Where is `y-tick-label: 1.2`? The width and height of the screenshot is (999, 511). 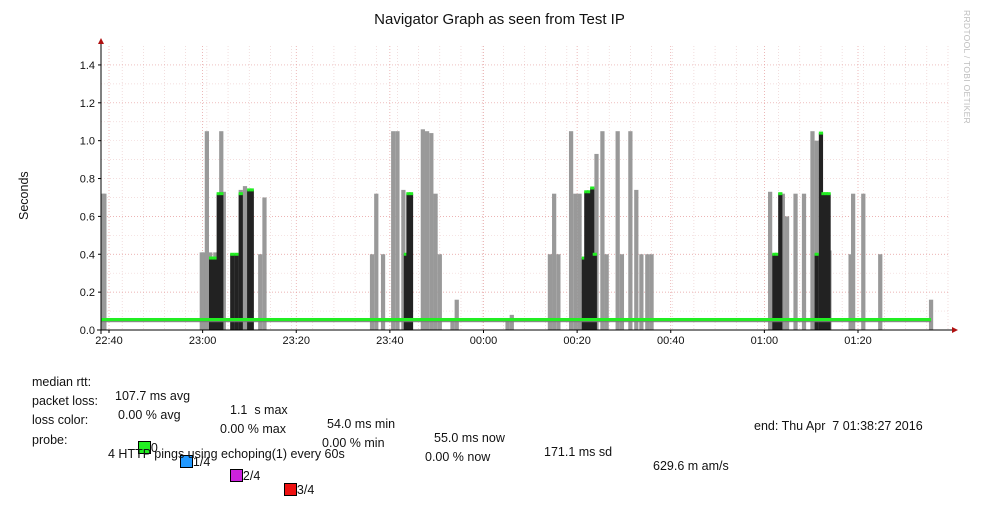 y-tick-label: 1.2 is located at coordinates (87, 104).